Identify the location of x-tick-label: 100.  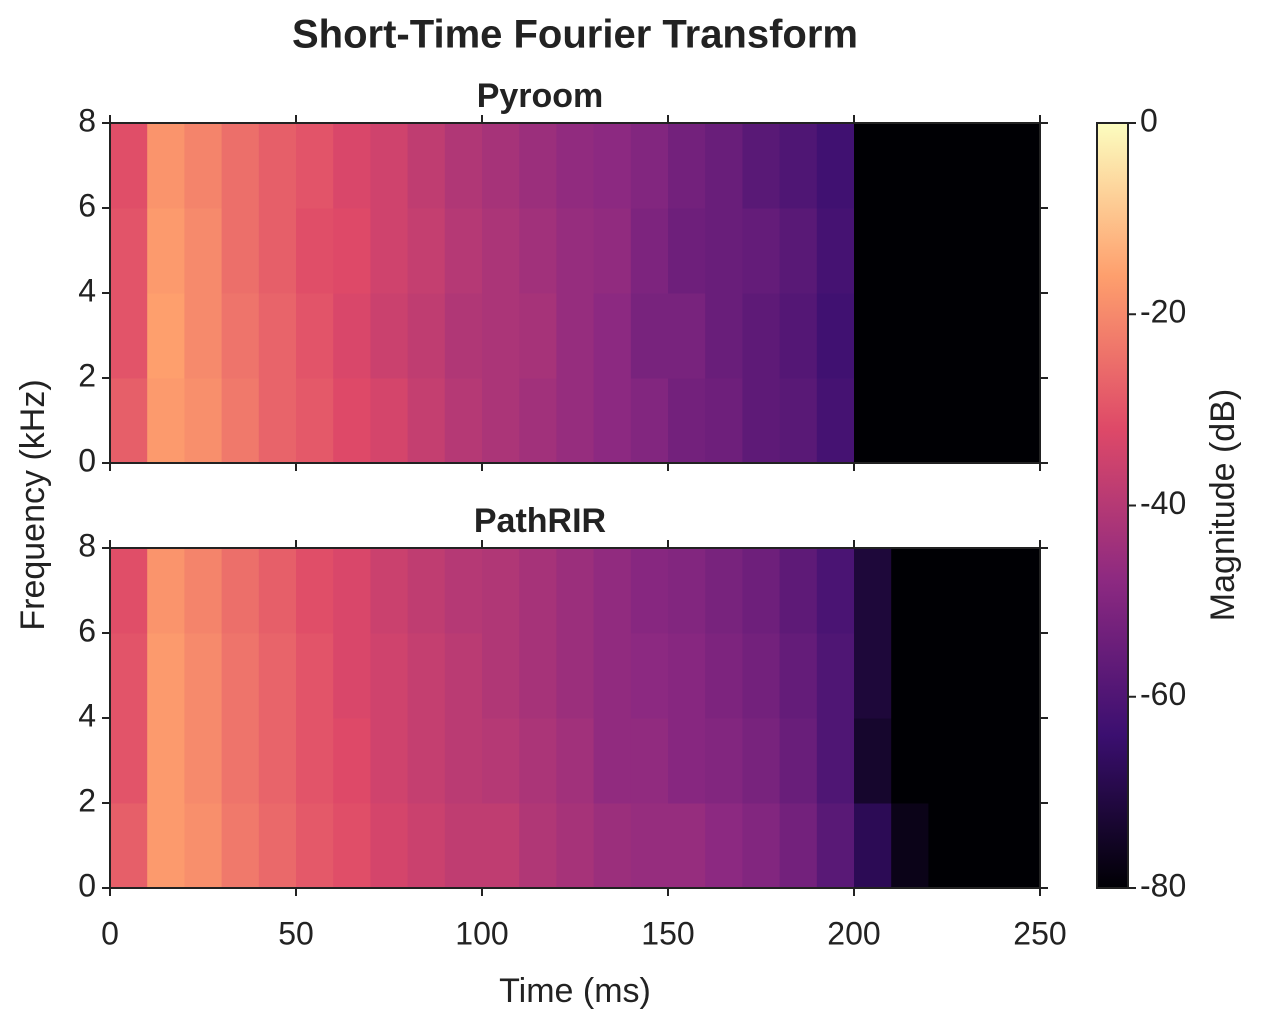
(481, 933).